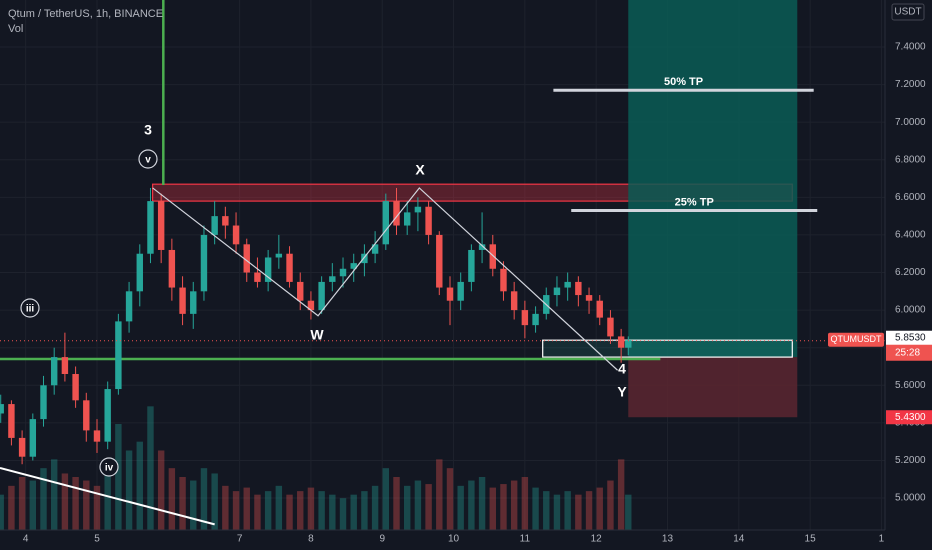 The width and height of the screenshot is (932, 550). What do you see at coordinates (622, 369) in the screenshot?
I see `wave-label: 4` at bounding box center [622, 369].